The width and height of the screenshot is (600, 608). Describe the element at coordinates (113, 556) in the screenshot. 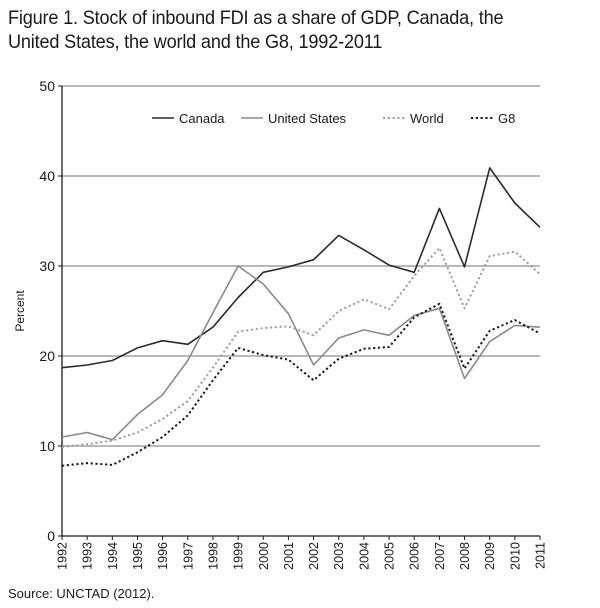

I see `x-tick-label: 1994` at that location.